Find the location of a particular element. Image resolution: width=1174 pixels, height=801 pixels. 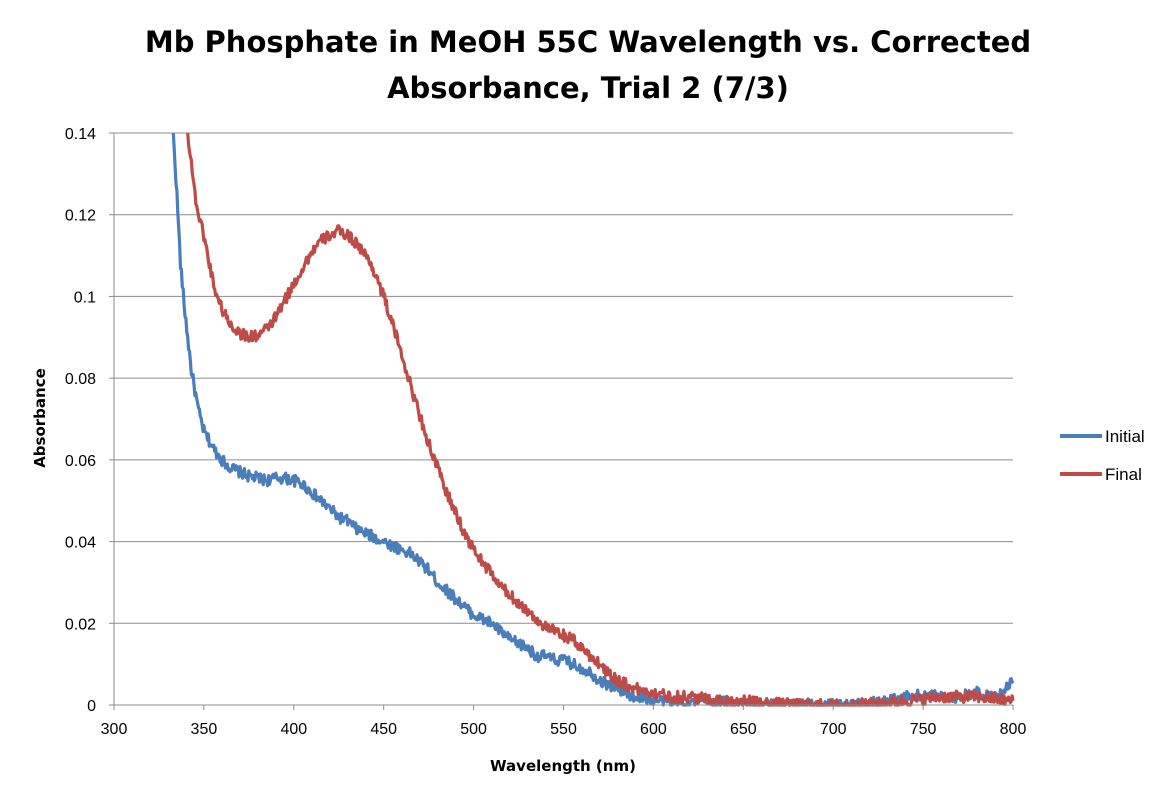

x-tick-label: 400 is located at coordinates (293, 729).